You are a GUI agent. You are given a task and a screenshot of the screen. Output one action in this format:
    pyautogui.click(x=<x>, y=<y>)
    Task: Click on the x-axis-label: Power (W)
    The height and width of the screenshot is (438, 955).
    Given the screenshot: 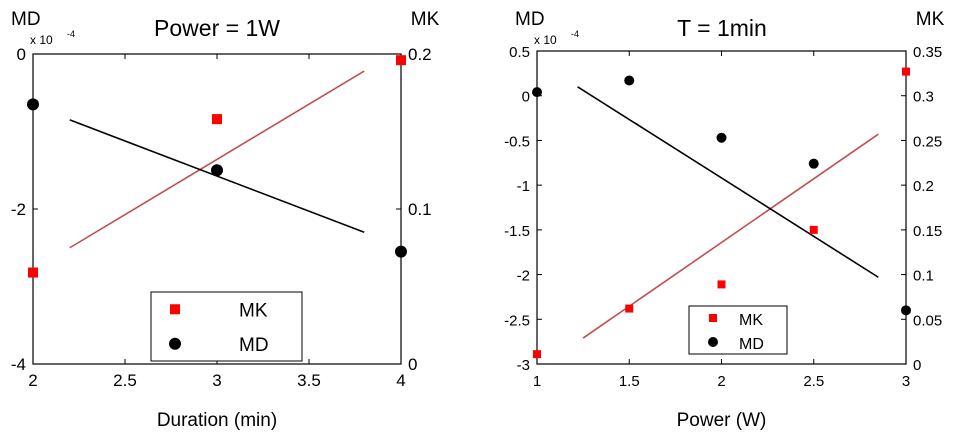 What is the action you would take?
    pyautogui.click(x=722, y=420)
    